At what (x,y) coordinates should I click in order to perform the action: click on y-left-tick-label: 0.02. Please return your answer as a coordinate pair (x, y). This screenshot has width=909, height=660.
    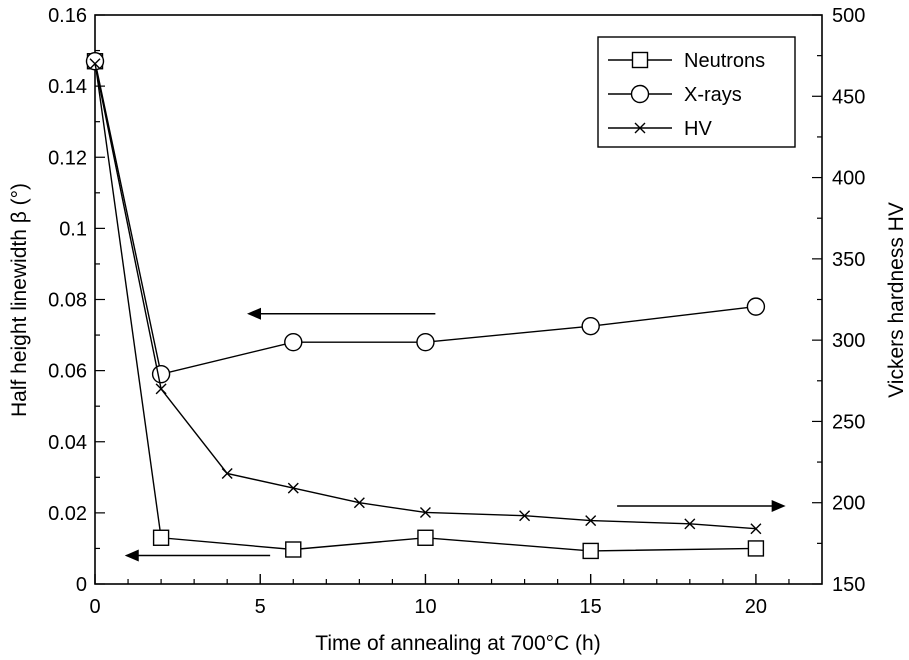
    Looking at the image, I should click on (67, 514).